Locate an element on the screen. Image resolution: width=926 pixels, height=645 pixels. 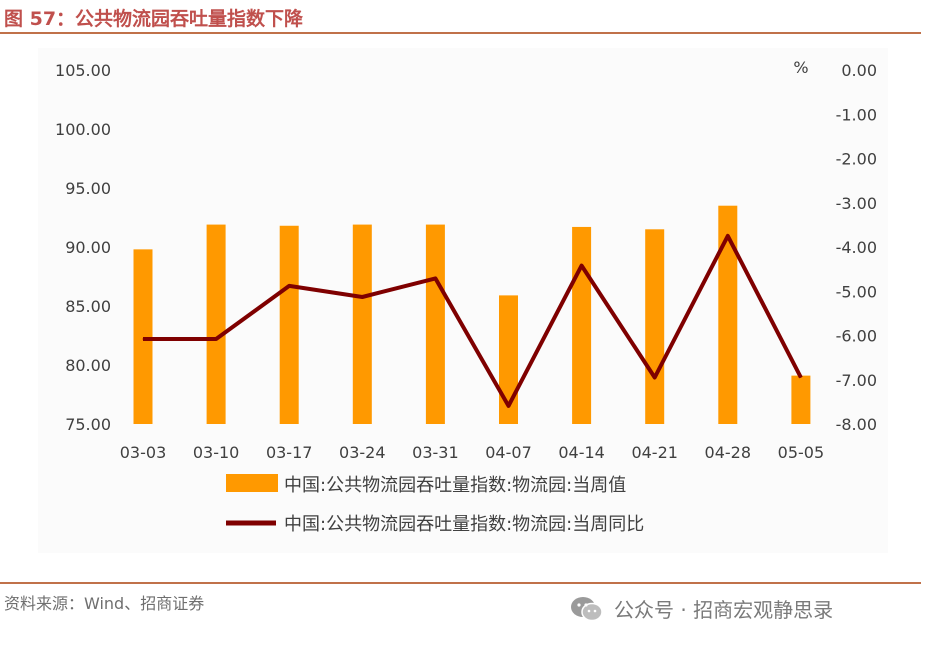
x-tick-label: 03-24 is located at coordinates (362, 452).